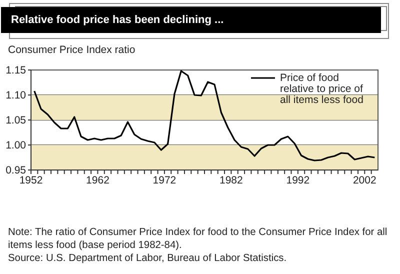 The height and width of the screenshot is (274, 400). Describe the element at coordinates (198, 239) in the screenshot. I see `text: Note: The ratio of Consumer Price Index for food to the Consumer Price Index for all items less food (base period 1982-84).` at that location.